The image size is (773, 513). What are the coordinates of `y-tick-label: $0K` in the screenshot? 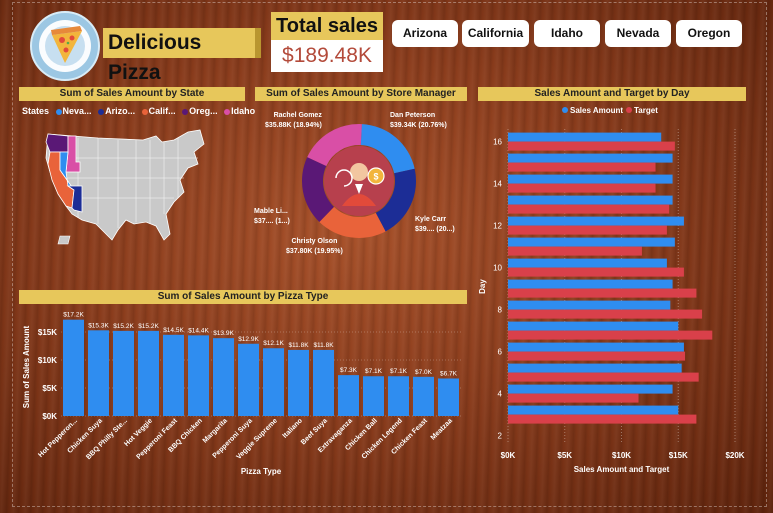 It's located at (49, 416).